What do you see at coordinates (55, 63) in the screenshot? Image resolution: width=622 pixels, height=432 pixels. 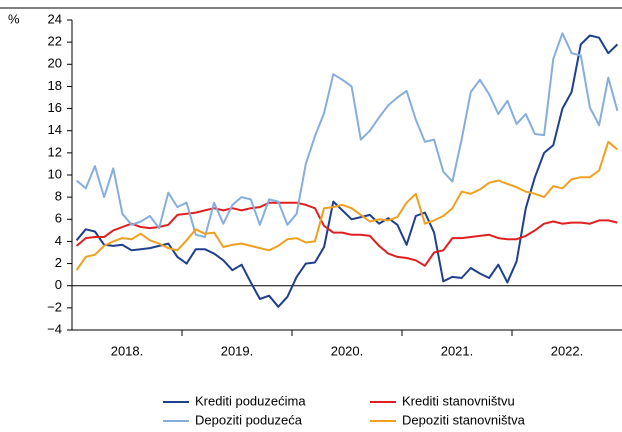 I see `y-tick-label: 20` at bounding box center [55, 63].